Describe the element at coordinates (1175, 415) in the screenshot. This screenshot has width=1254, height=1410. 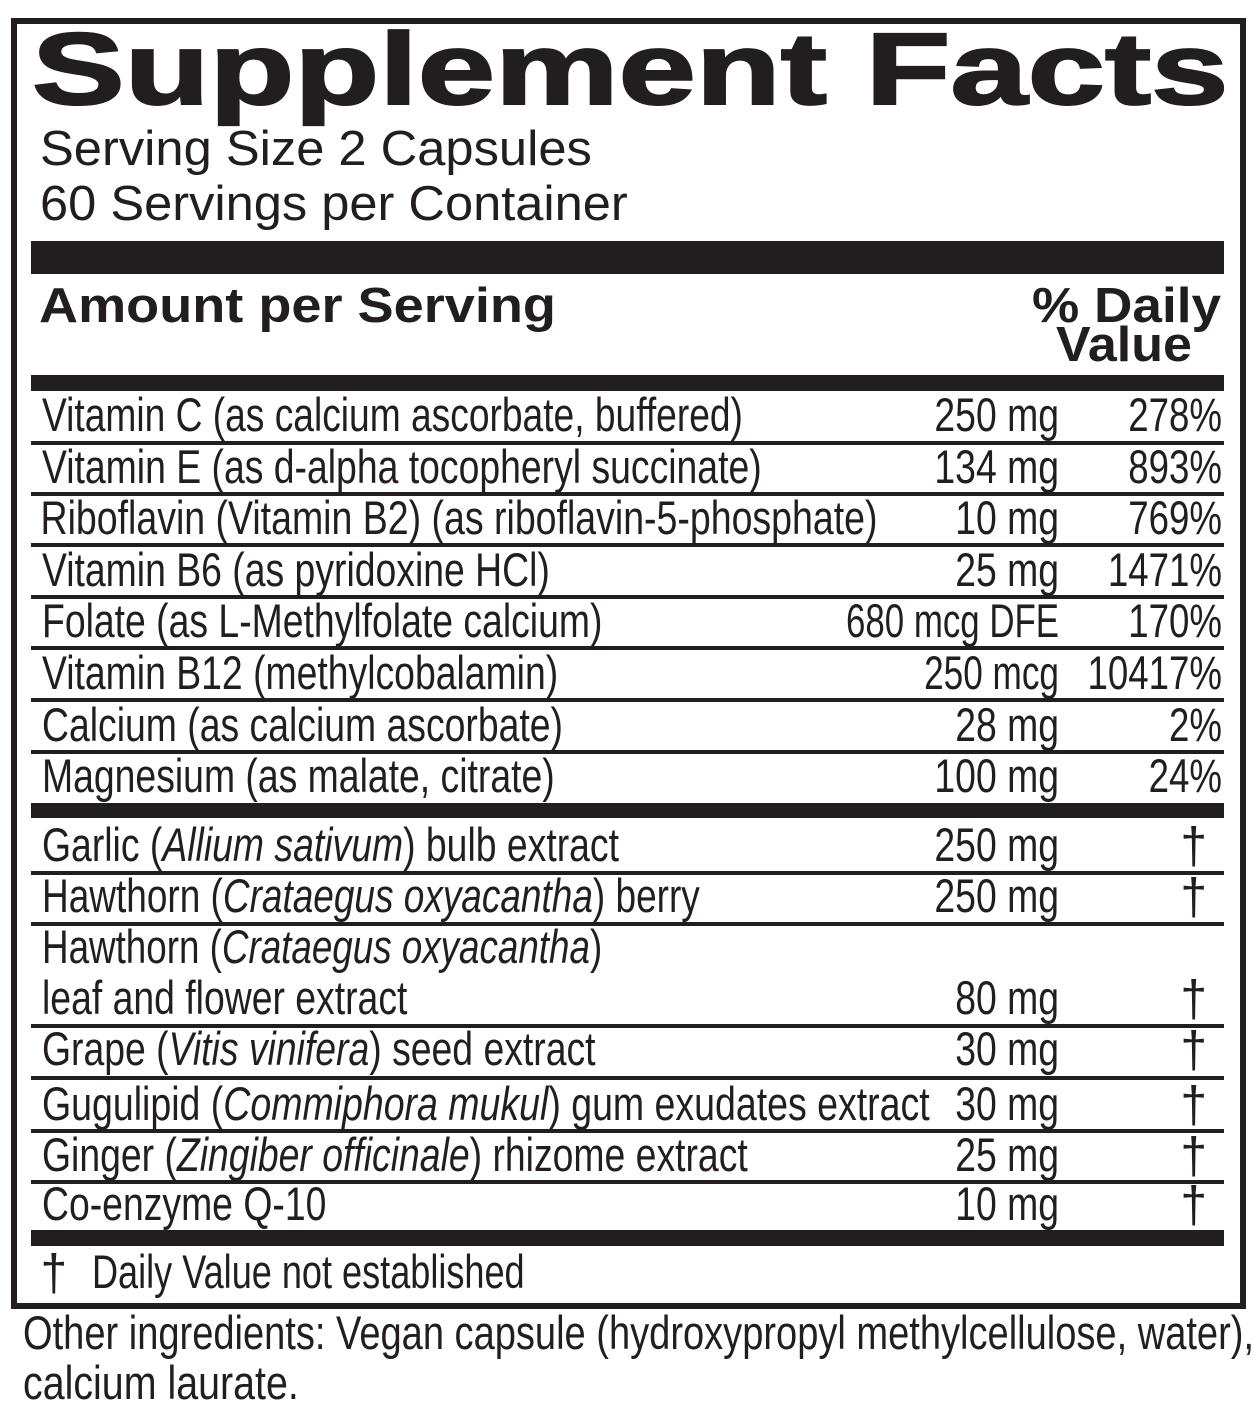
I see `svg-text: 278%` at that location.